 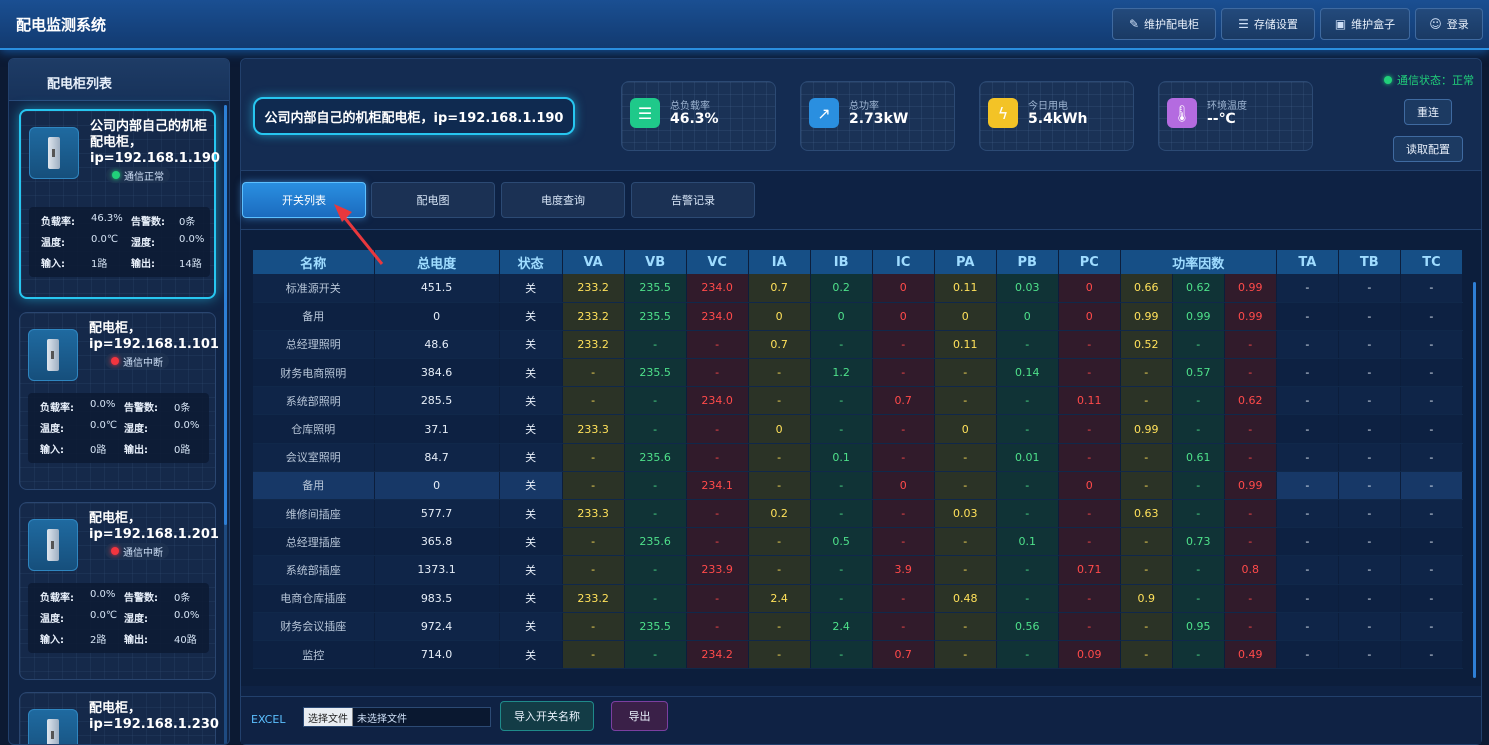 What do you see at coordinates (437, 598) in the screenshot?
I see `table-cell: 983.5` at bounding box center [437, 598].